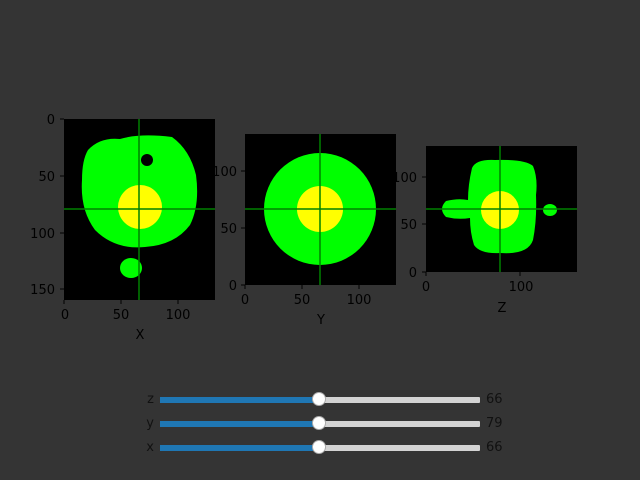  I want to click on slider-z-label: z, so click(150, 399).